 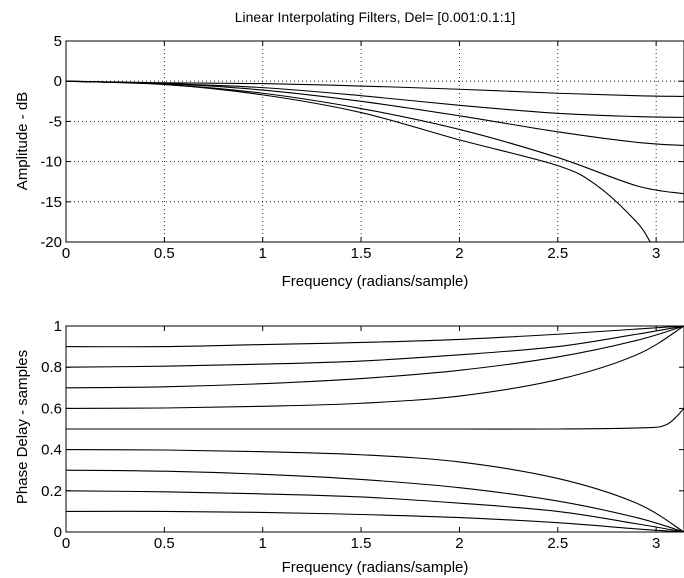 I want to click on y-tick-label: 0.8, so click(x=51, y=367).